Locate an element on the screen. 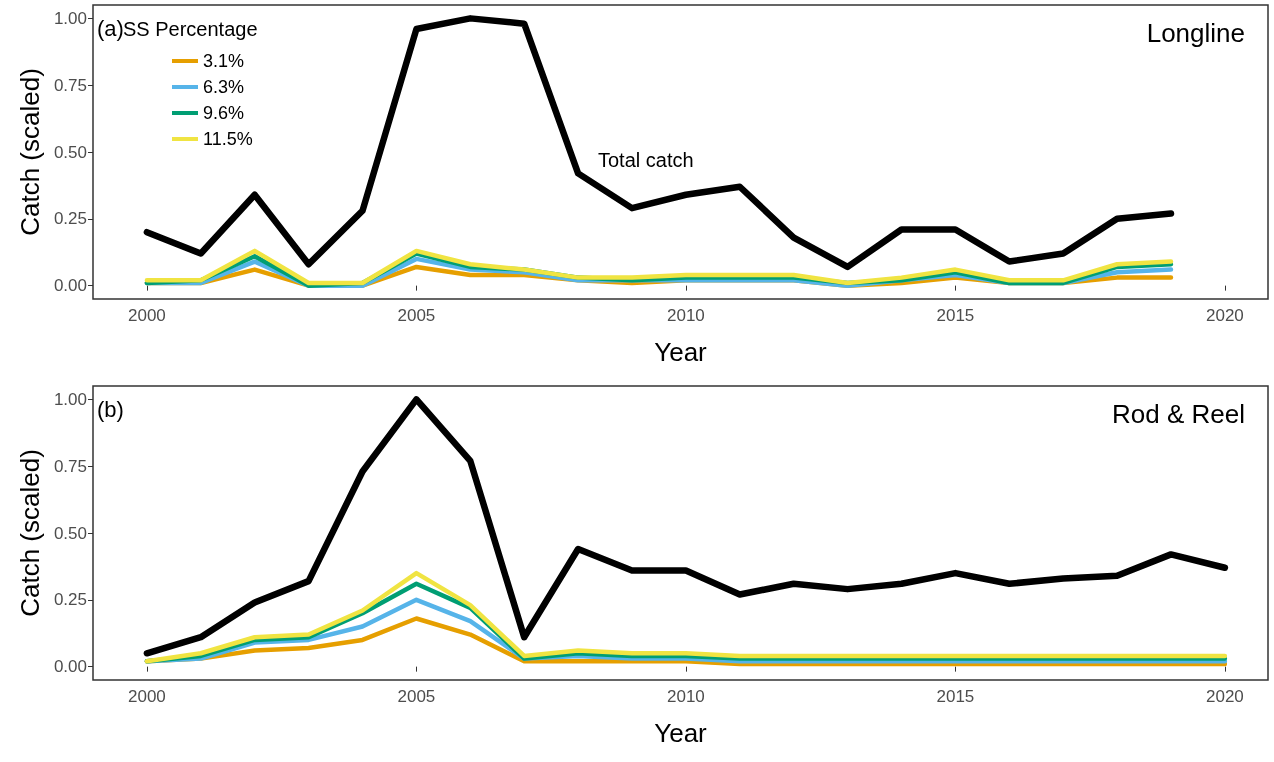 This screenshot has width=1274, height=762. legend-label: 6.3% is located at coordinates (224, 87).